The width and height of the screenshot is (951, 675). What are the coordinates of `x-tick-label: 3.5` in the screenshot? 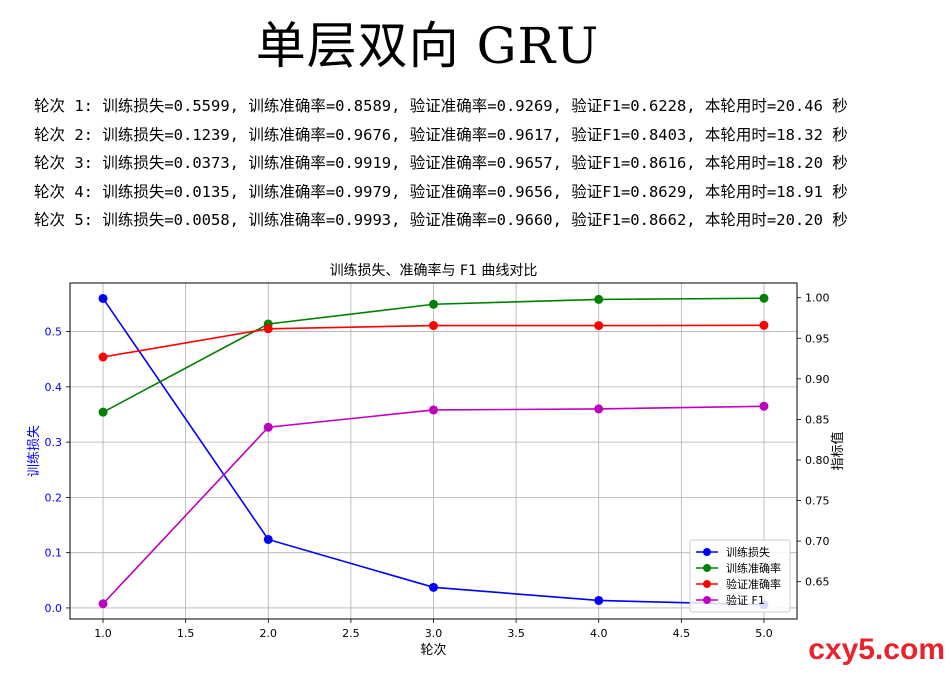 It's located at (516, 633).